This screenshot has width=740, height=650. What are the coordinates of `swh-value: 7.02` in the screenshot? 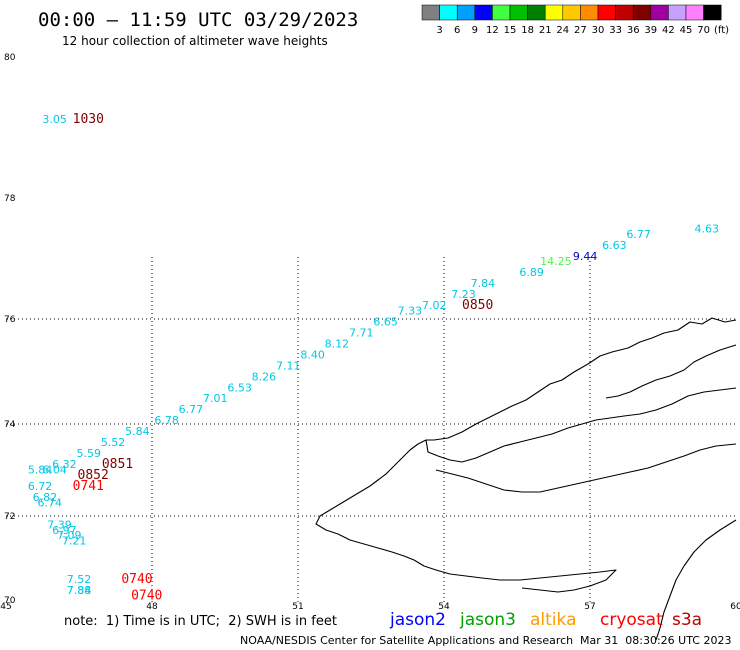 It's located at (434, 305).